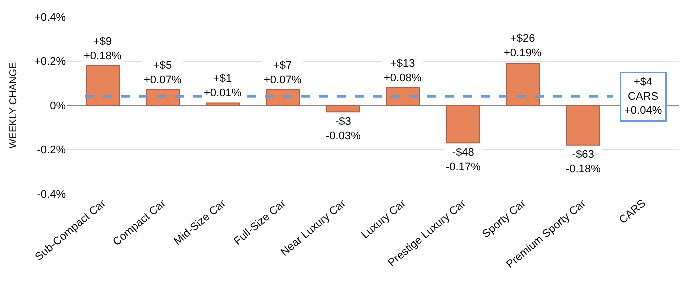  What do you see at coordinates (223, 86) in the screenshot?
I see `data-label: +$1 +0.01%` at bounding box center [223, 86].